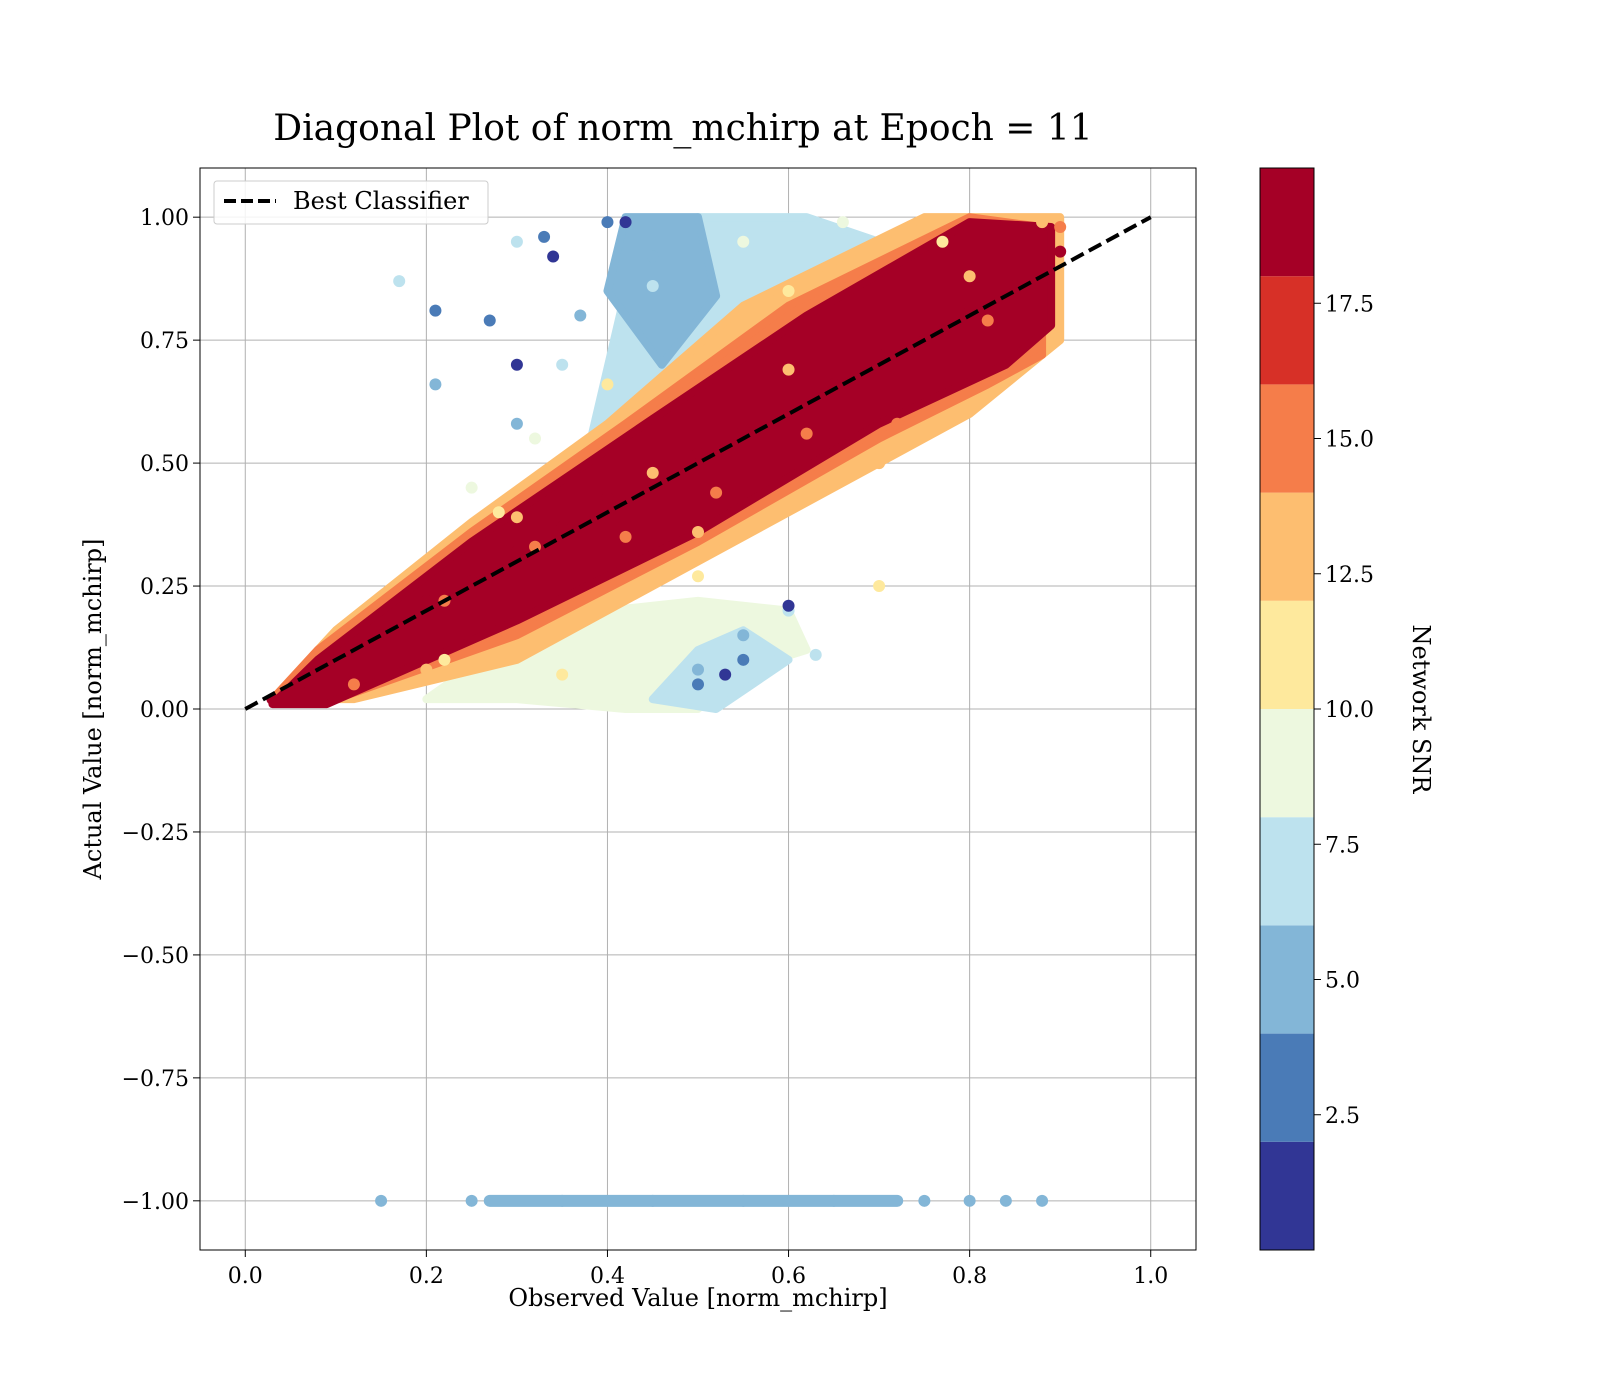 Image resolution: width=1600 pixels, height=1400 pixels. I want to click on x-tick-label-2: 0.4, so click(607, 1276).